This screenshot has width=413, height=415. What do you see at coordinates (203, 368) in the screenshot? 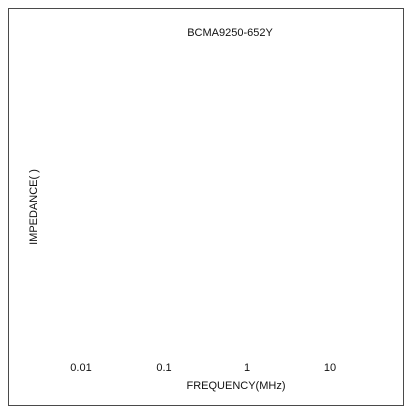
I see `x-tick-labels: 0.01 0.1 1 10` at bounding box center [203, 368].